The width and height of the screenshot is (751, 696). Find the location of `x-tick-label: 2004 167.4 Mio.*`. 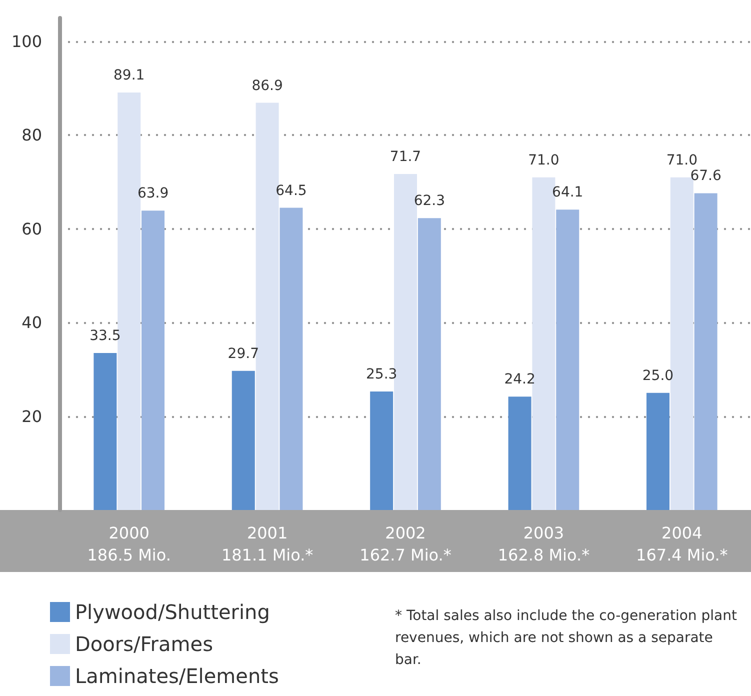

x-tick-label: 2004 167.4 Mio.* is located at coordinates (682, 544).